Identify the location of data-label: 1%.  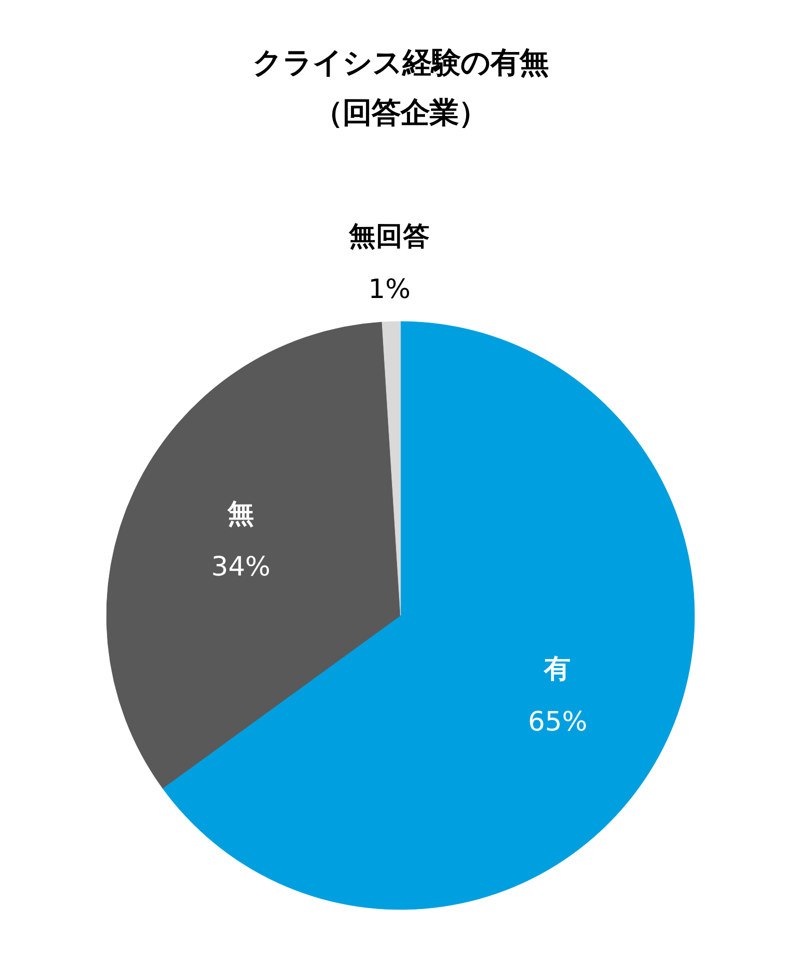
(389, 289).